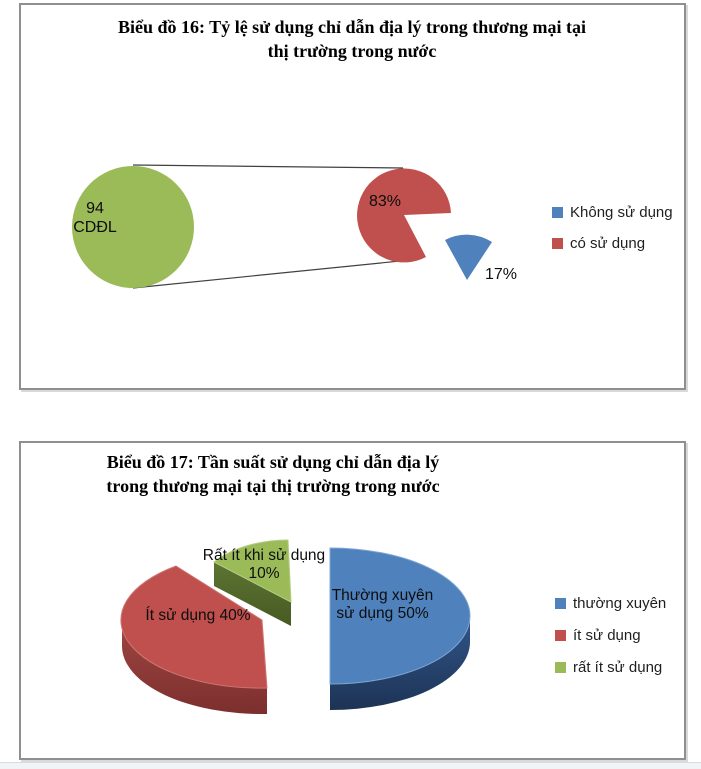 The image size is (701, 769). I want to click on legend-item-it-su-dung: ít sử dụng, so click(610, 635).